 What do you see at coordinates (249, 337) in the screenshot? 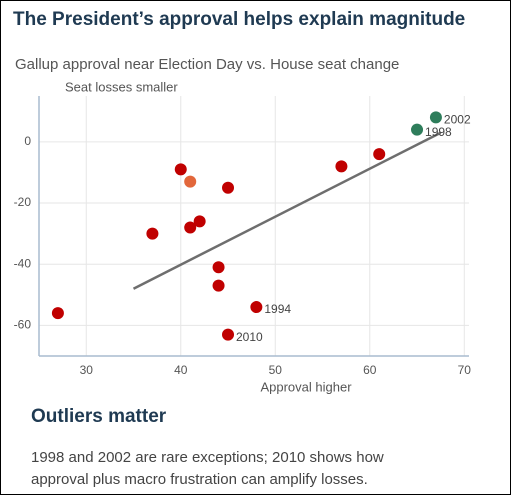
I see `point-label: 2010` at bounding box center [249, 337].